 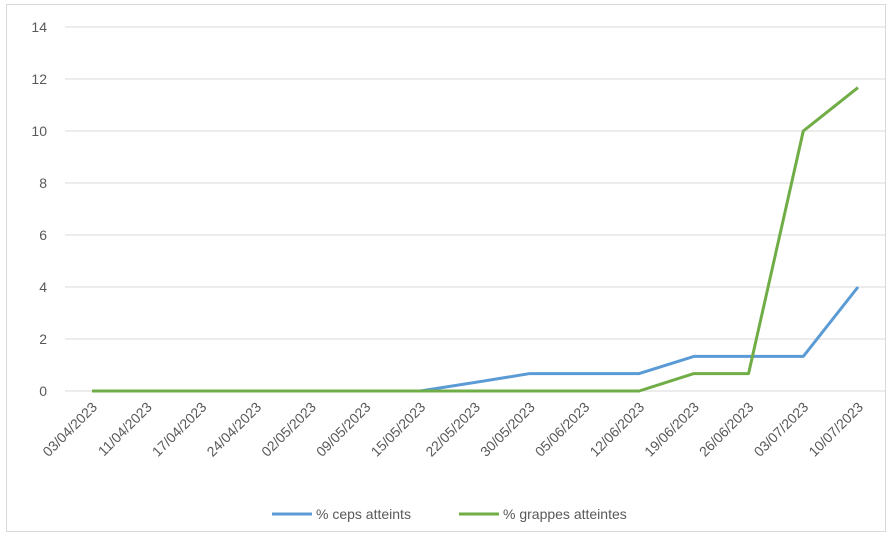 What do you see at coordinates (43, 391) in the screenshot?
I see `y-tick-label: 0` at bounding box center [43, 391].